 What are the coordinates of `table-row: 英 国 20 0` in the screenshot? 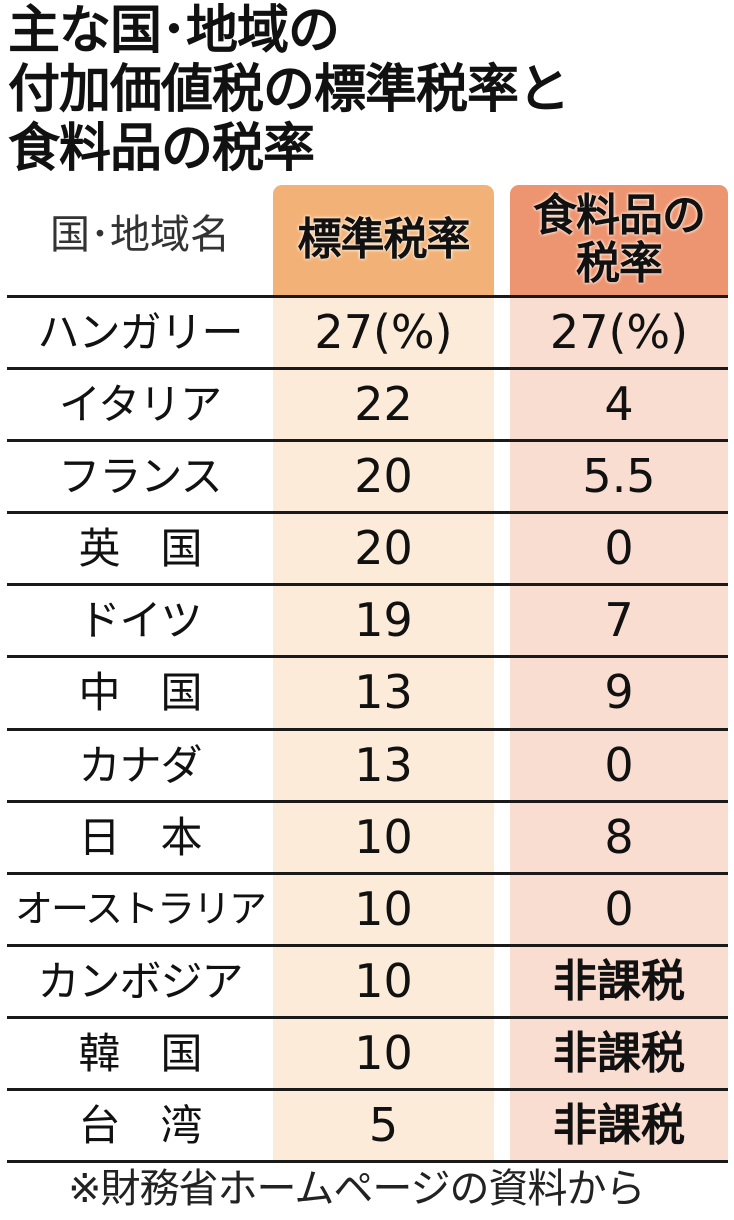 It's located at (367, 547).